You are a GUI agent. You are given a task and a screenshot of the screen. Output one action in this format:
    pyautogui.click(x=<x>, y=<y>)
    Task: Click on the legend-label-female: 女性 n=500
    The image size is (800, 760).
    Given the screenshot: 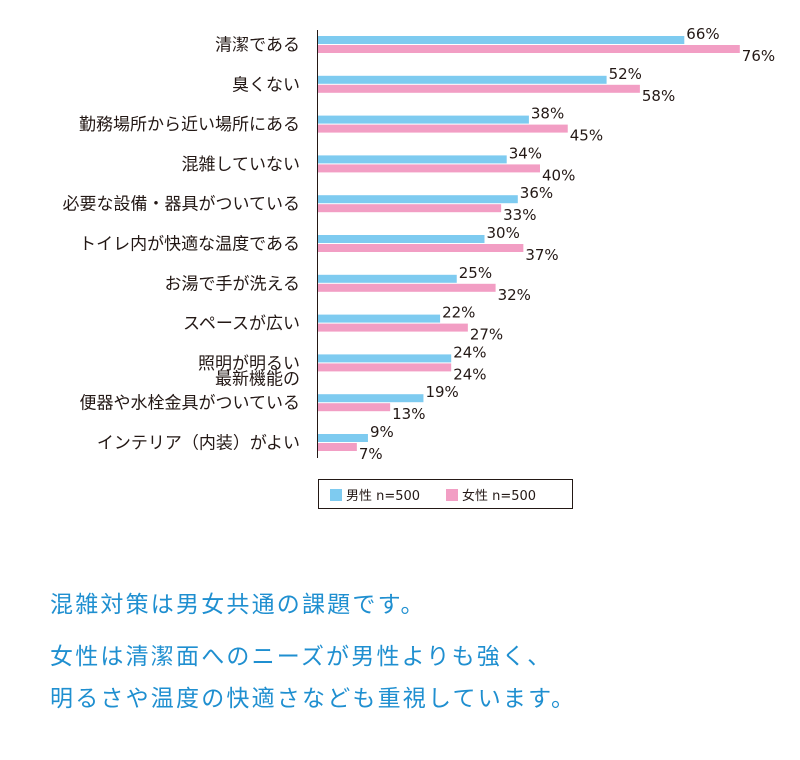 What is the action you would take?
    pyautogui.click(x=499, y=496)
    